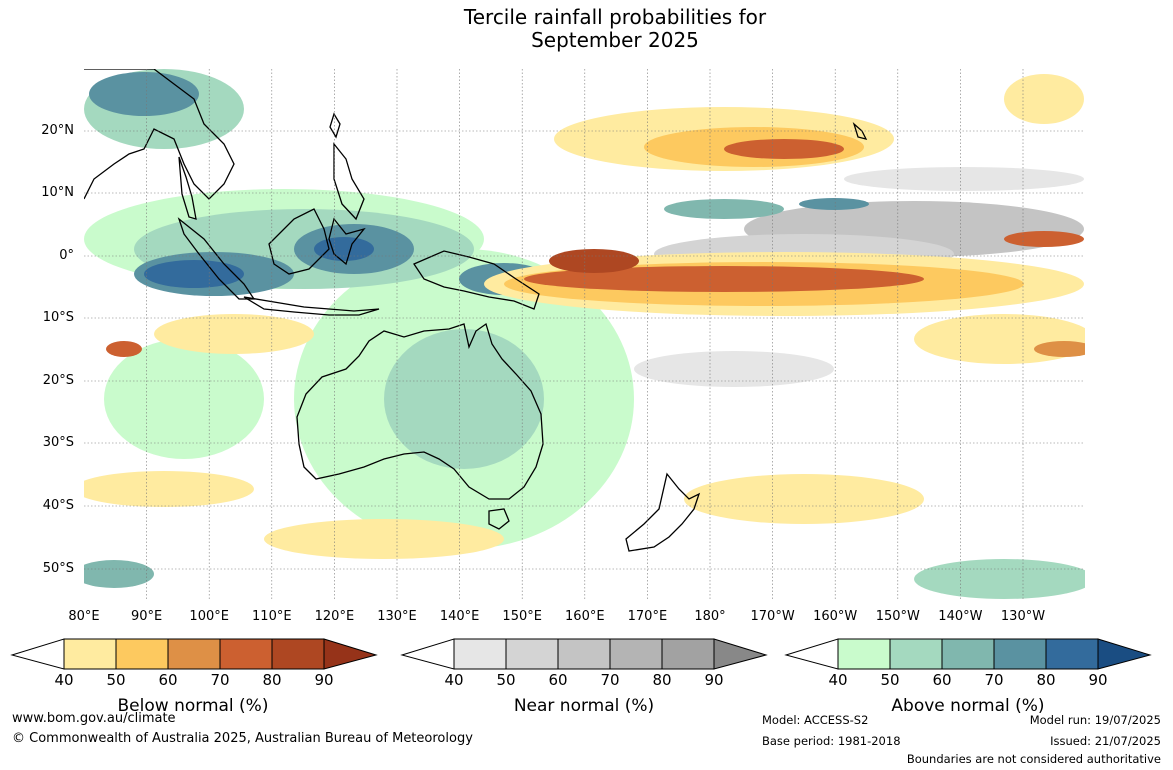 The width and height of the screenshot is (1173, 770). Describe the element at coordinates (193, 706) in the screenshot. I see `colorbar-label-below: Below normal (%)` at that location.